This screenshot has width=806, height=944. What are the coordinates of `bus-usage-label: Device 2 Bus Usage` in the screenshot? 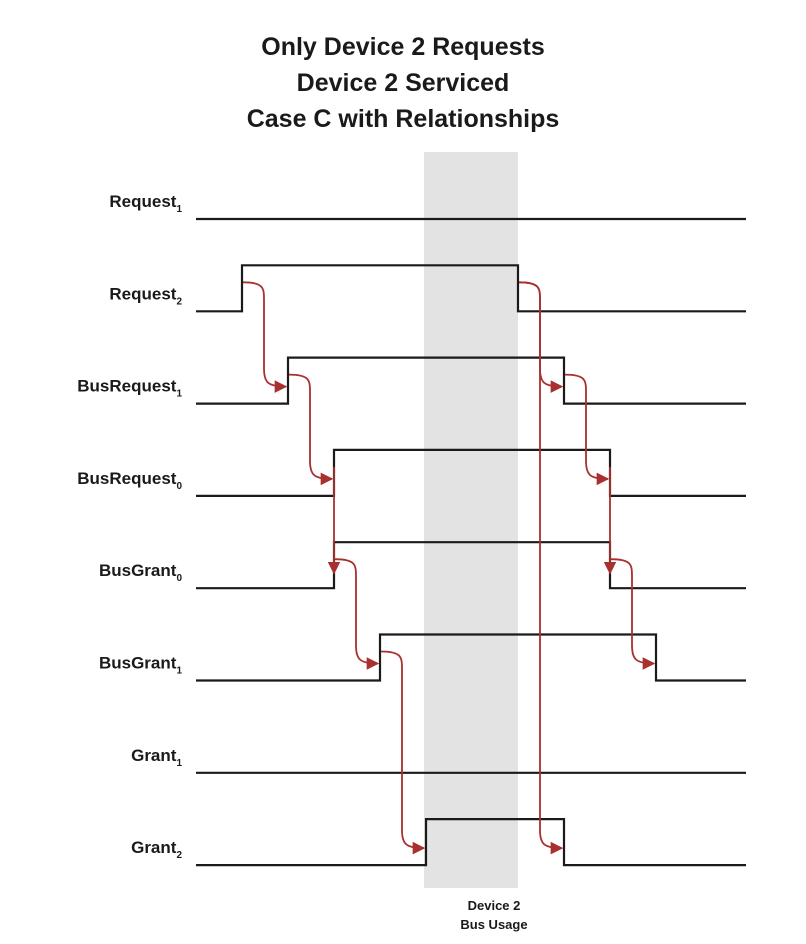 It's located at (494, 915).